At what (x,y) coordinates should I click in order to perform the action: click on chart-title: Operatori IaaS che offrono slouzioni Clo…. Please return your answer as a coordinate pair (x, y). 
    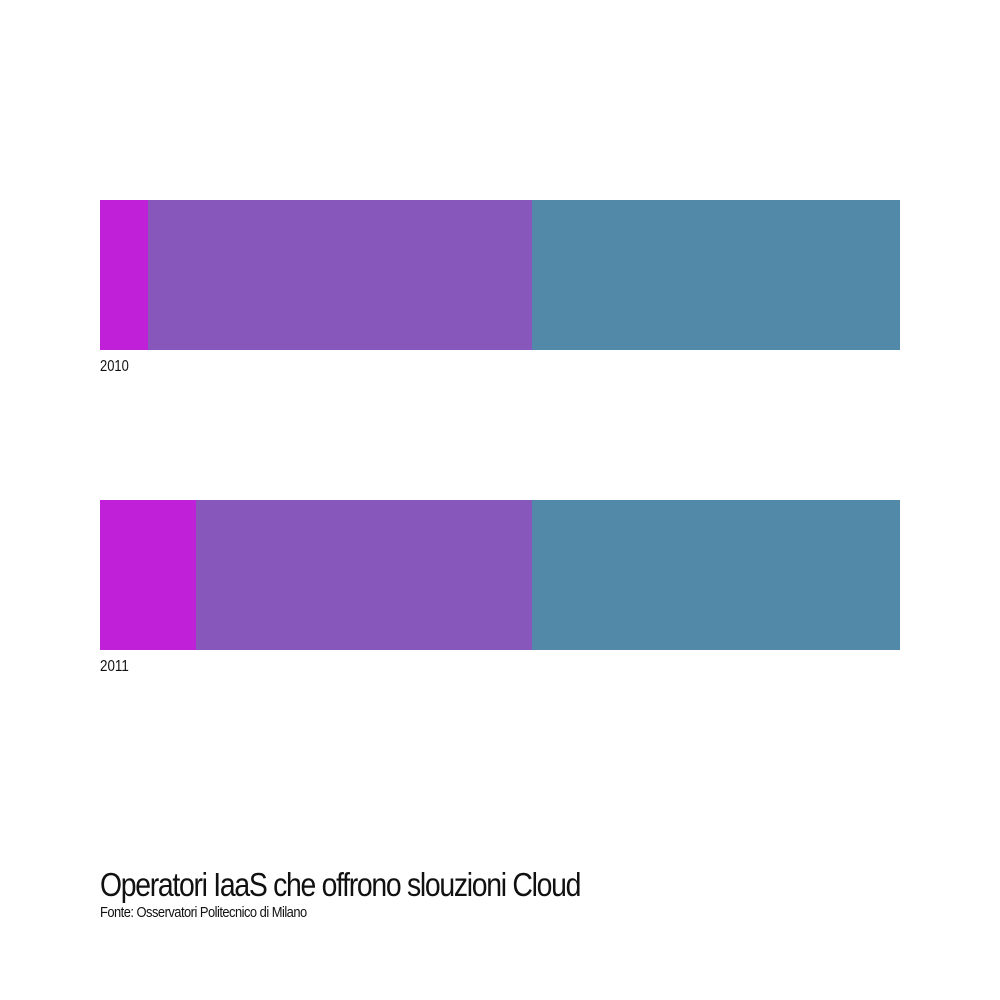
    Looking at the image, I should click on (340, 884).